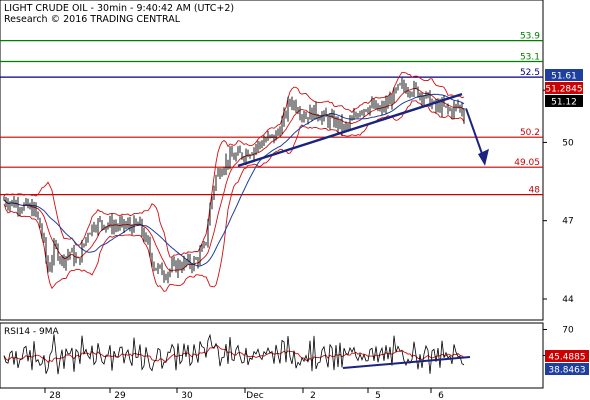 This screenshot has width=590, height=400. I want to click on x-tick-label: 5, so click(378, 395).